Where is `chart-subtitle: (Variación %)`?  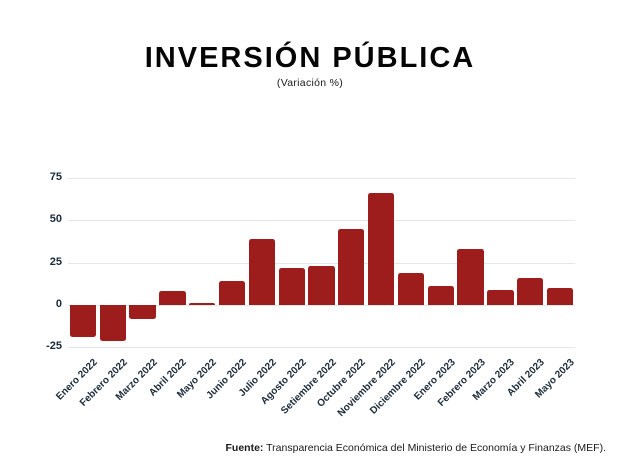 chart-subtitle: (Variación %) is located at coordinates (310, 83).